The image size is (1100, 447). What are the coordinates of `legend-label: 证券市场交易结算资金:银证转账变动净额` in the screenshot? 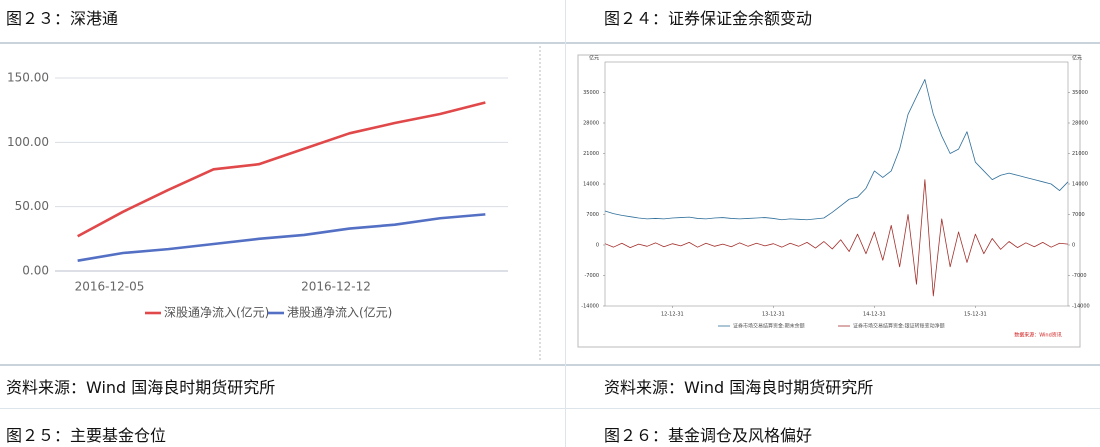 It's located at (899, 326).